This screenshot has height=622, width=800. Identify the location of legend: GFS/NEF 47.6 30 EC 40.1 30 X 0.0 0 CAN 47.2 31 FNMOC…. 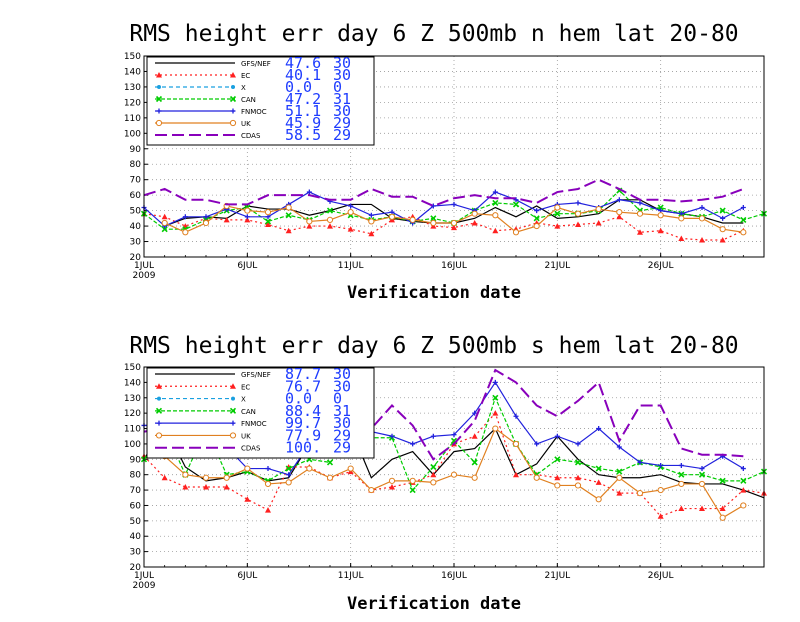
(260, 100).